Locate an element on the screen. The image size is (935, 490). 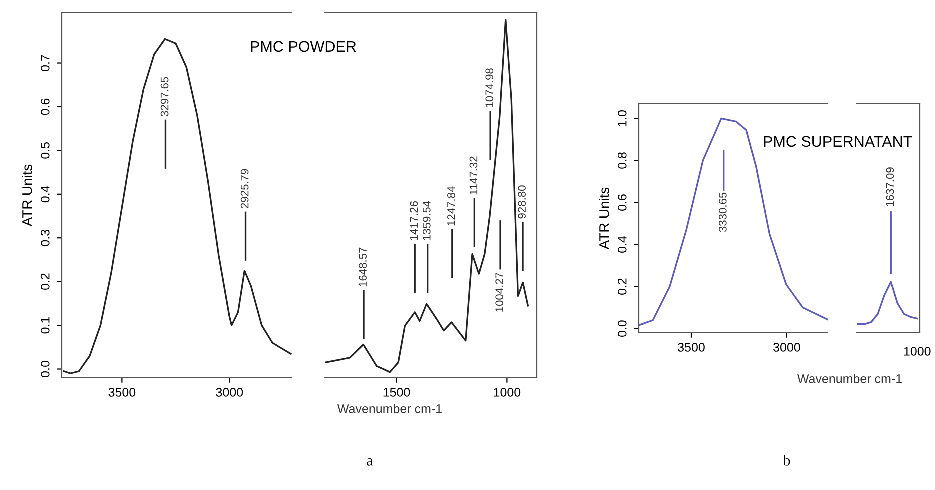
annotation: 3330.65 is located at coordinates (722, 212).